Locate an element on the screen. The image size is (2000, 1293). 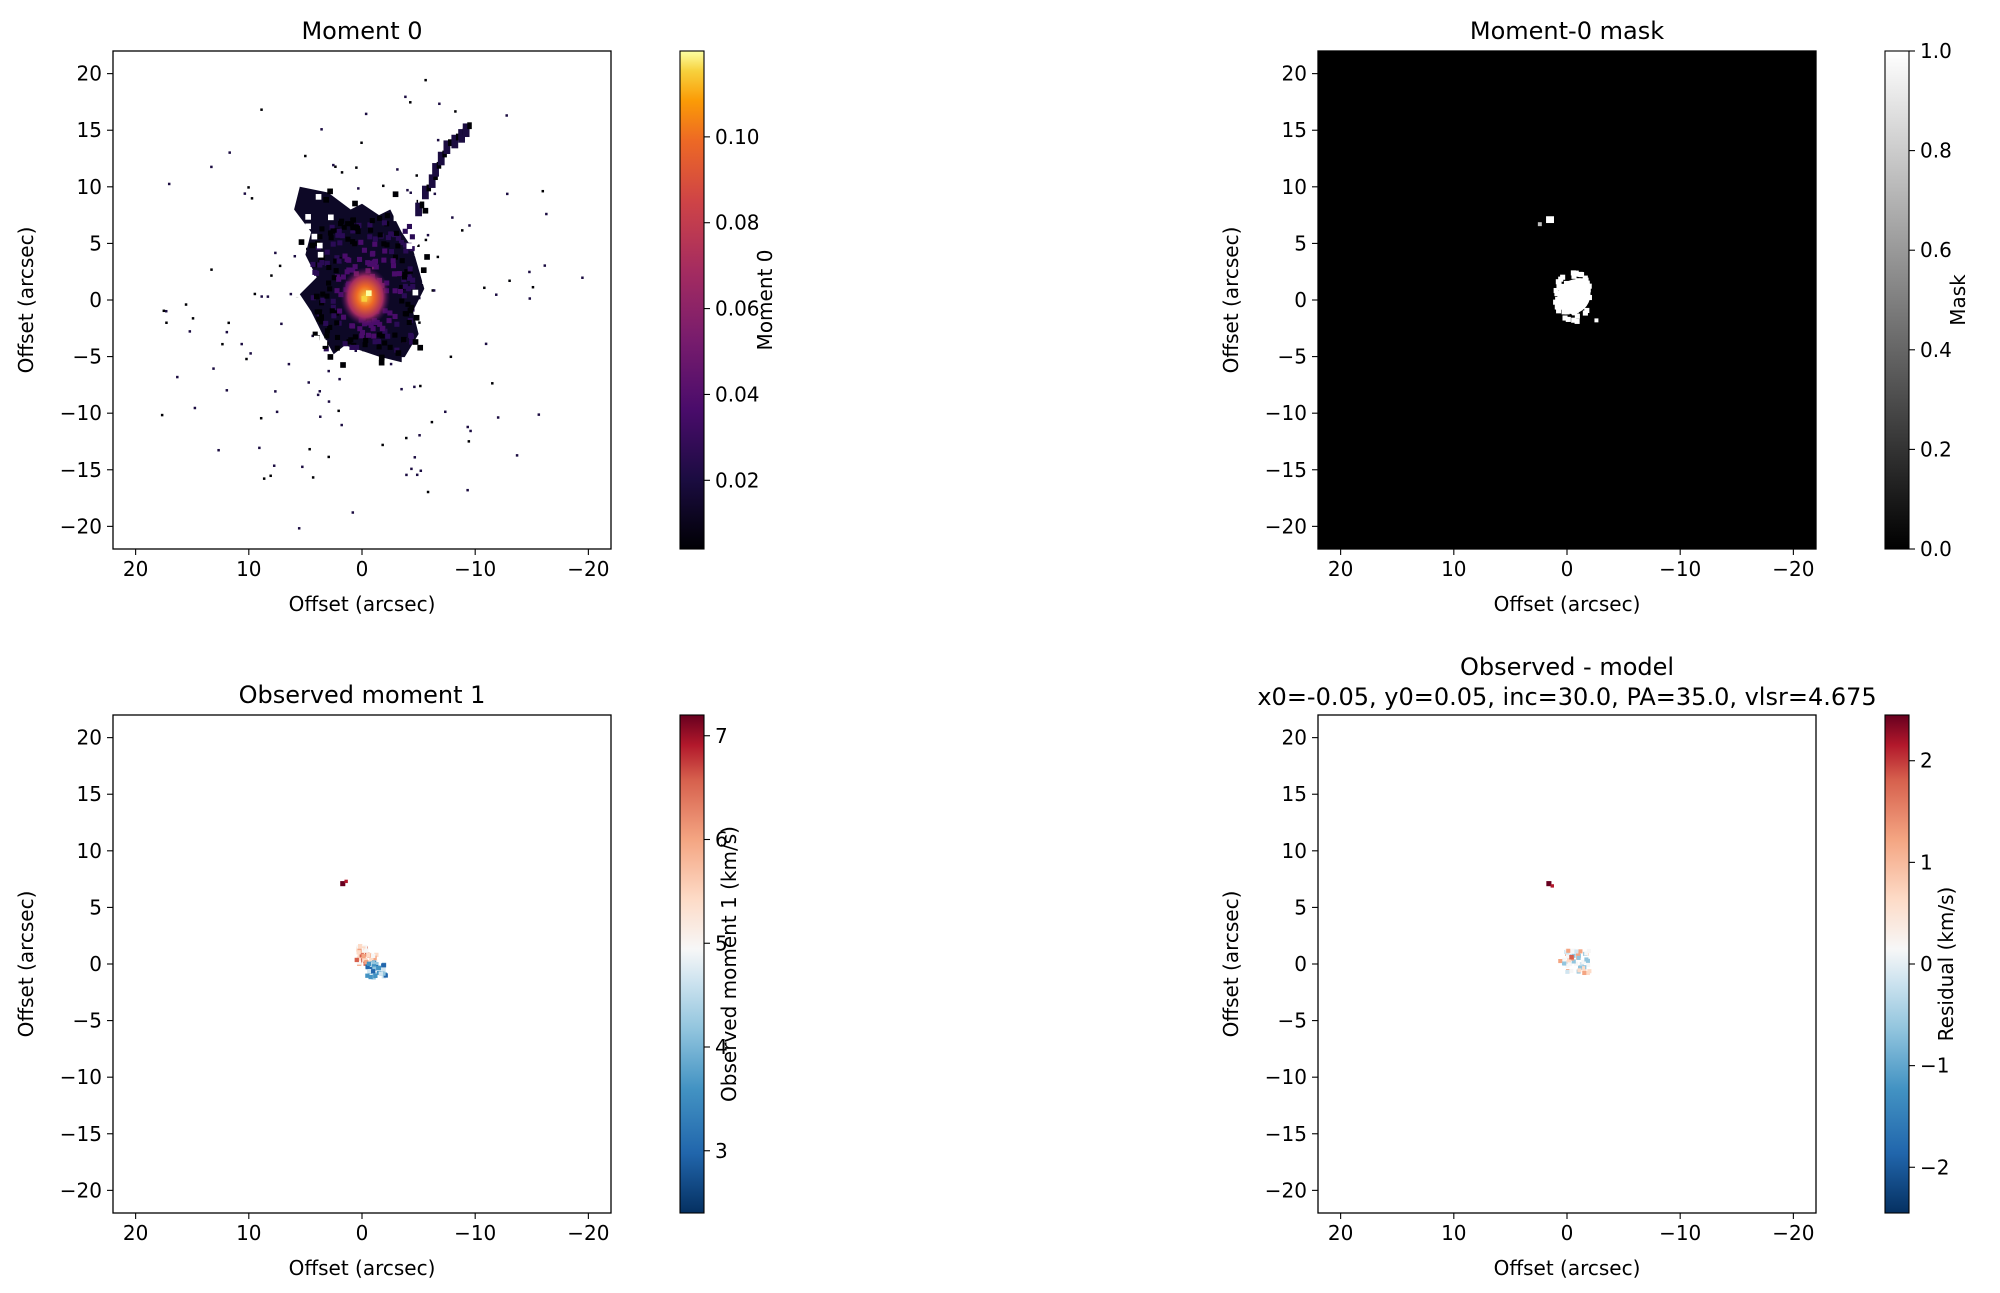
y-tick-label: 20 is located at coordinates (1294, 74).